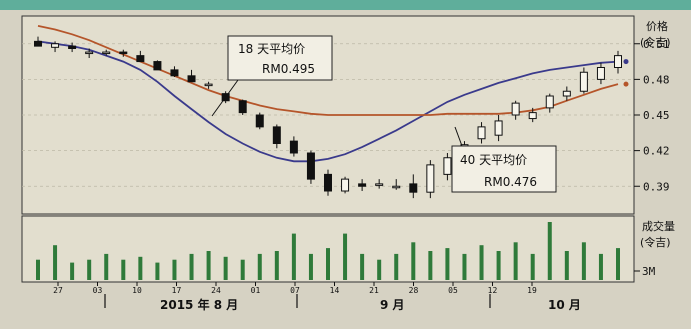  I want to click on volume-axis-tick-label: 3M, so click(649, 271).